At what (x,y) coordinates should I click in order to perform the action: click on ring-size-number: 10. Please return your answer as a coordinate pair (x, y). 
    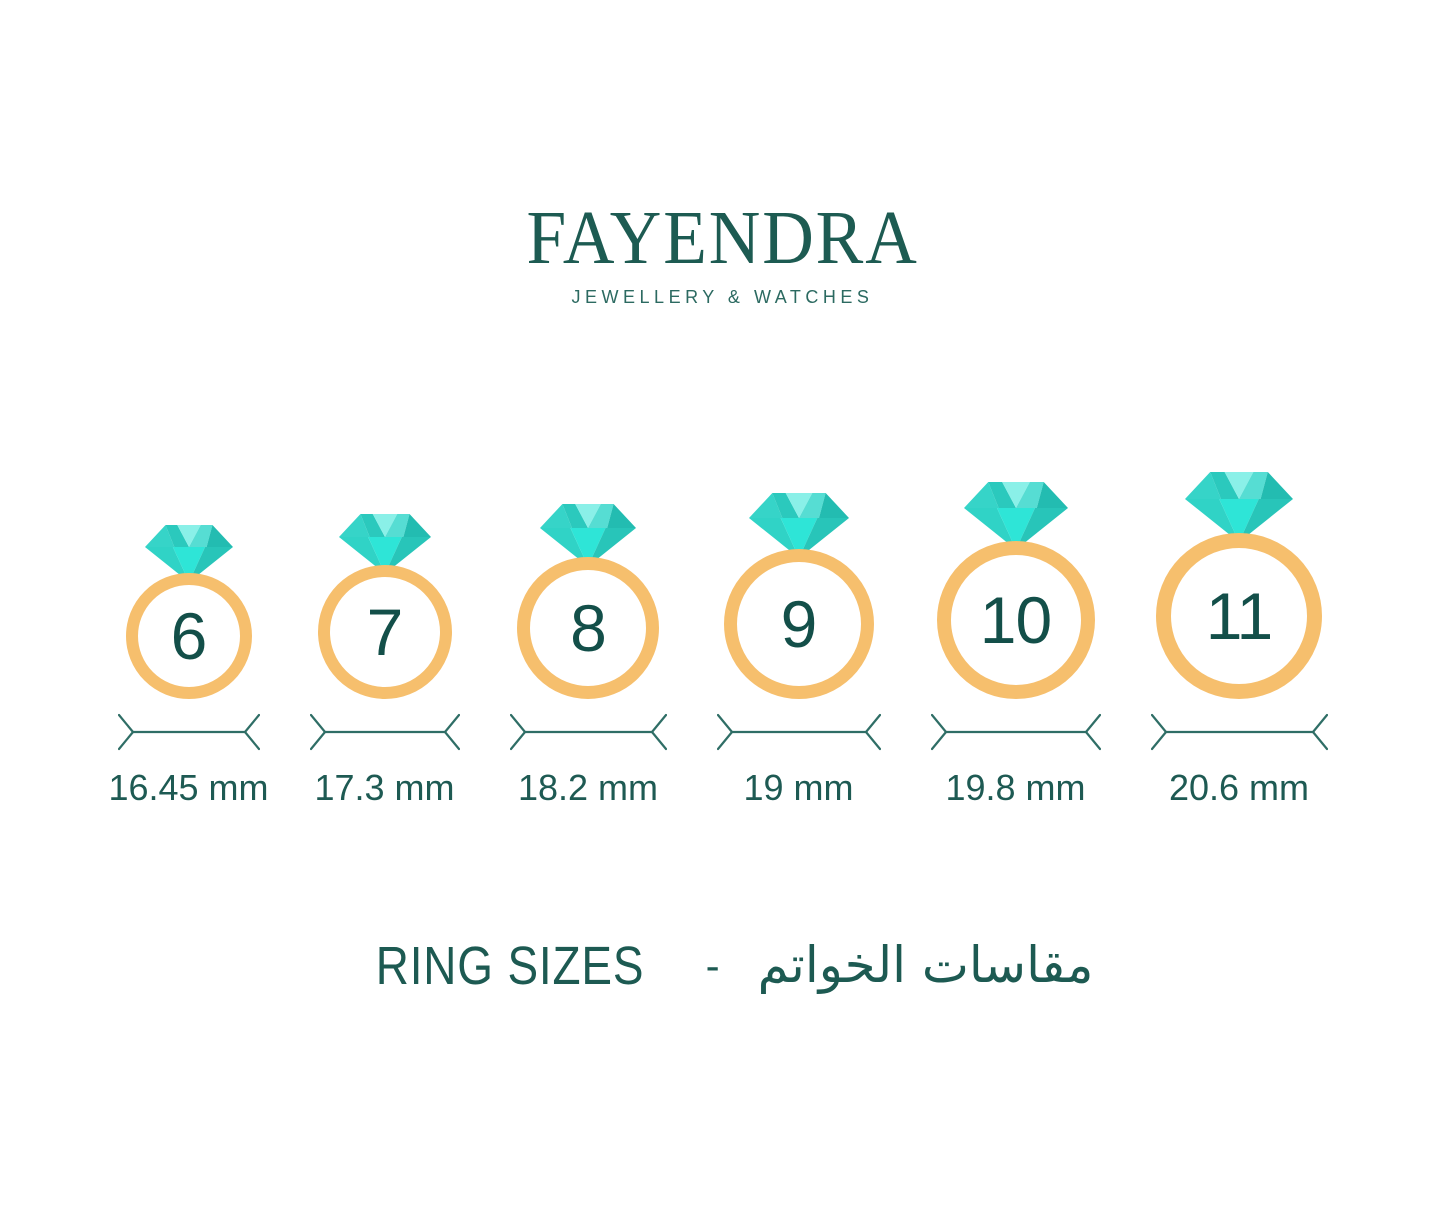
    Looking at the image, I should click on (1015, 620).